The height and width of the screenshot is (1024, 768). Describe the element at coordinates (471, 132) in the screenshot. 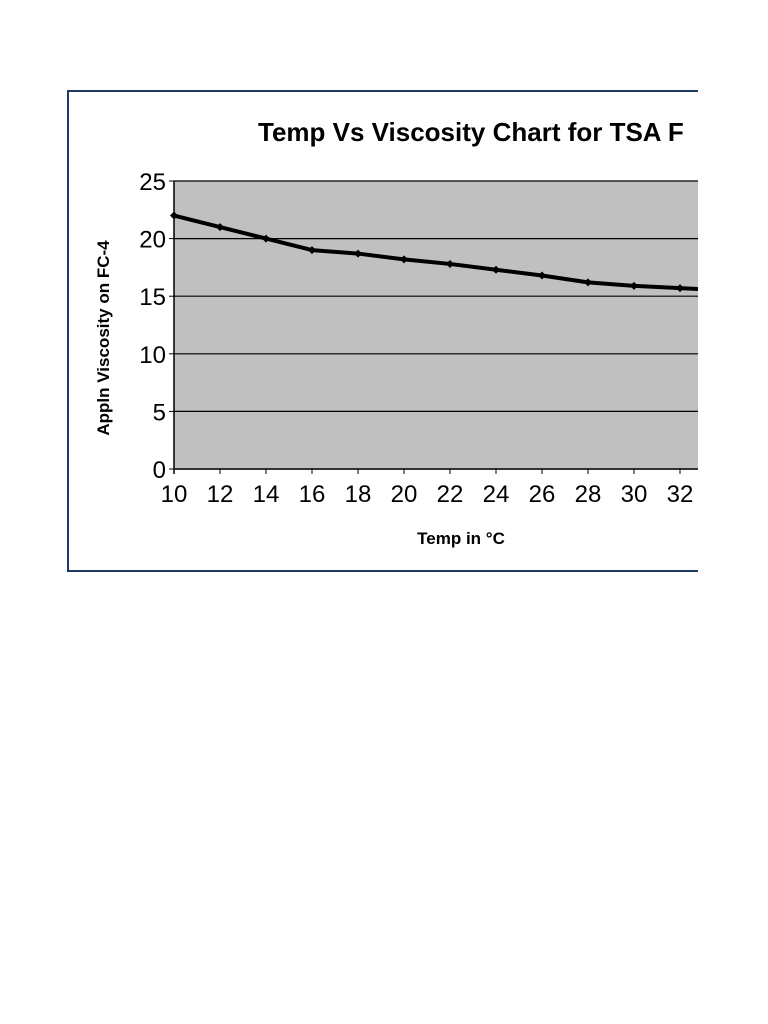

I see `chart-title: Temp Vs Viscosity Chart for TSA F` at that location.